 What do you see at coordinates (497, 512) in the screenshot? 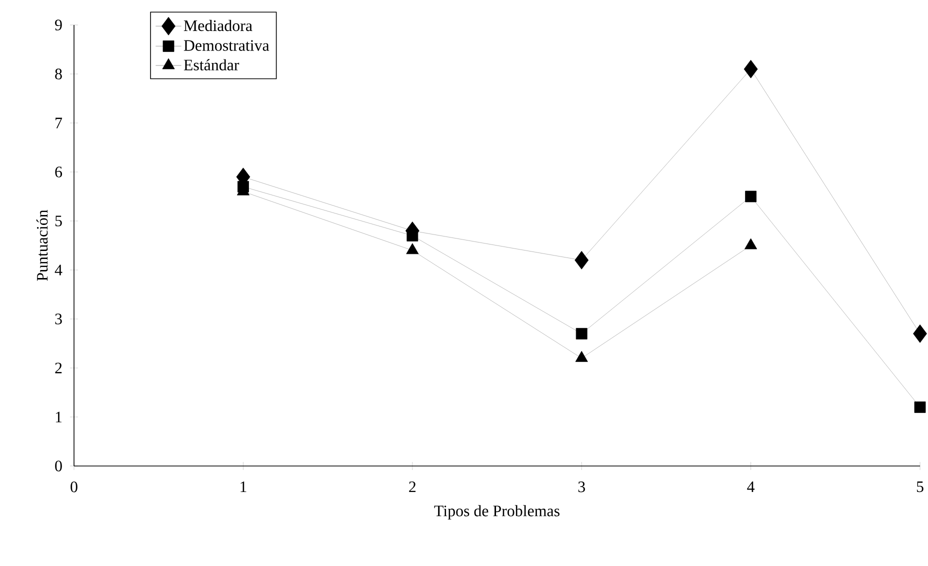
I see `x-axis-title: Tipos de Problemas` at bounding box center [497, 512].